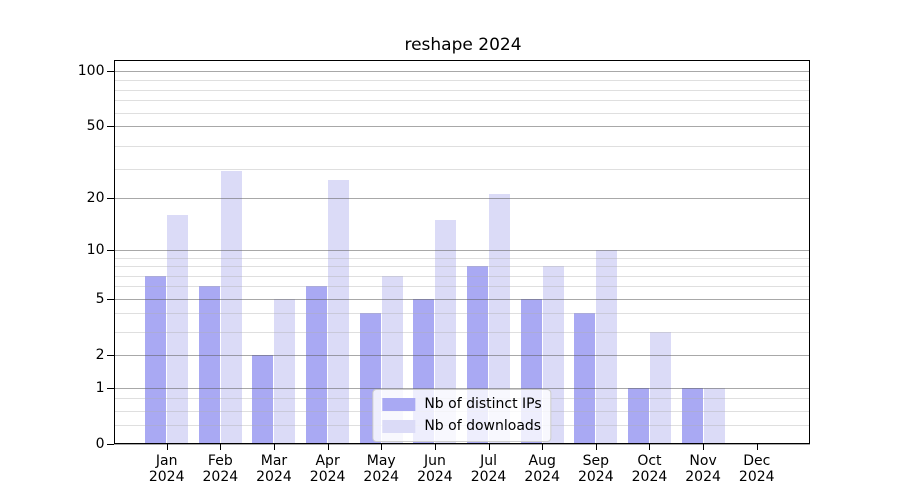 The height and width of the screenshot is (500, 900). Describe the element at coordinates (692, 415) in the screenshot. I see `bar-distinct-ips-nov` at that location.